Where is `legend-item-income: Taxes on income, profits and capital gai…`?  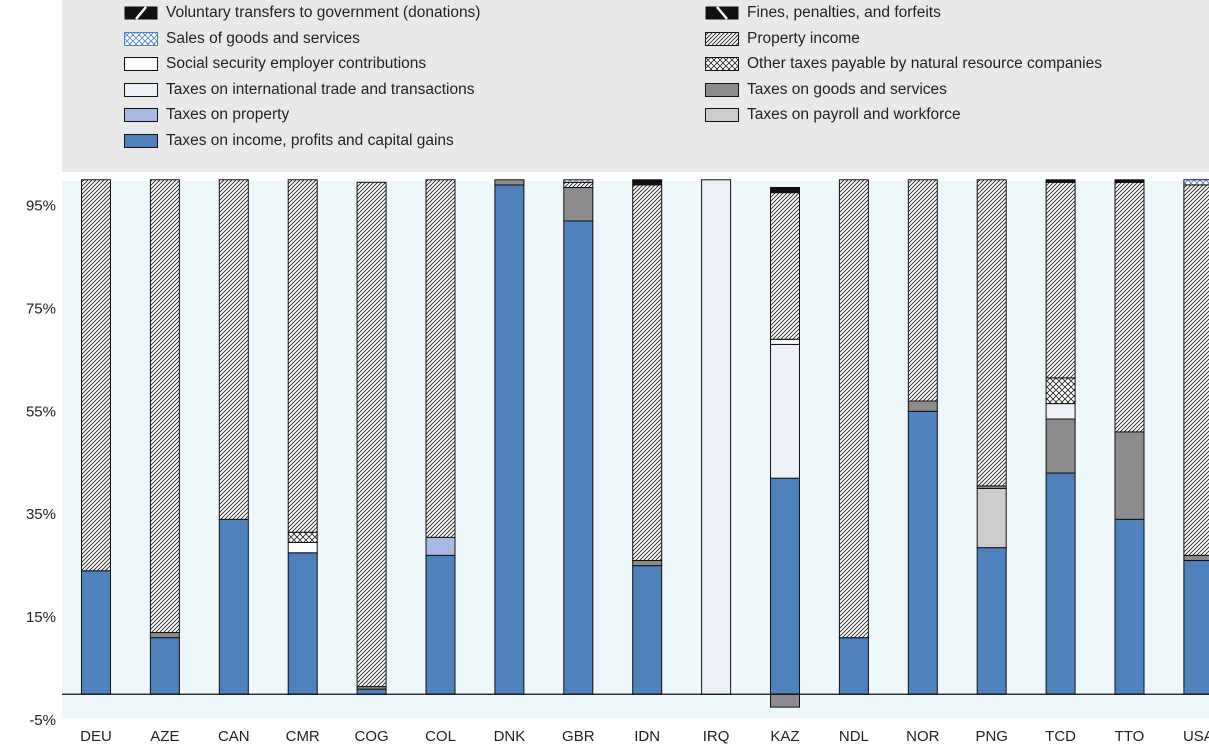
legend-item-income: Taxes on income, profits and capital gai… is located at coordinates (289, 141).